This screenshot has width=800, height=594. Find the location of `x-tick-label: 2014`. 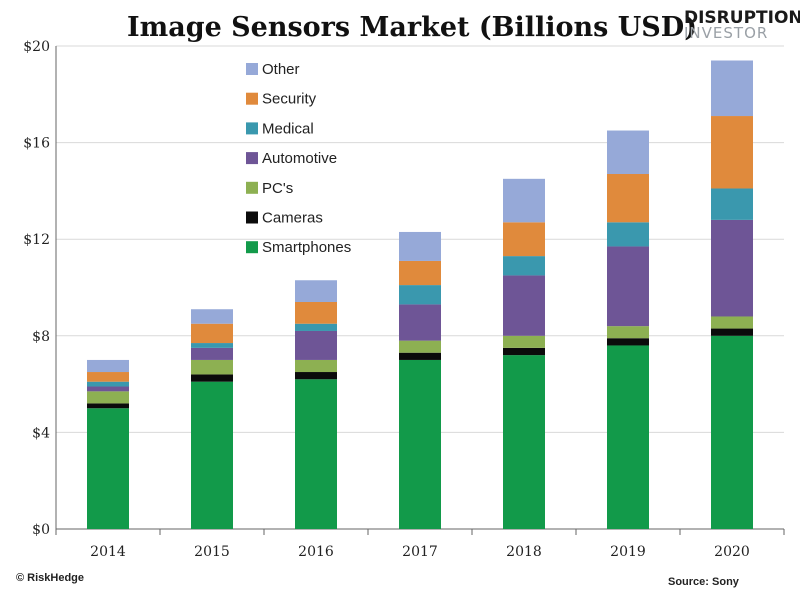

x-tick-label: 2014 is located at coordinates (108, 552).